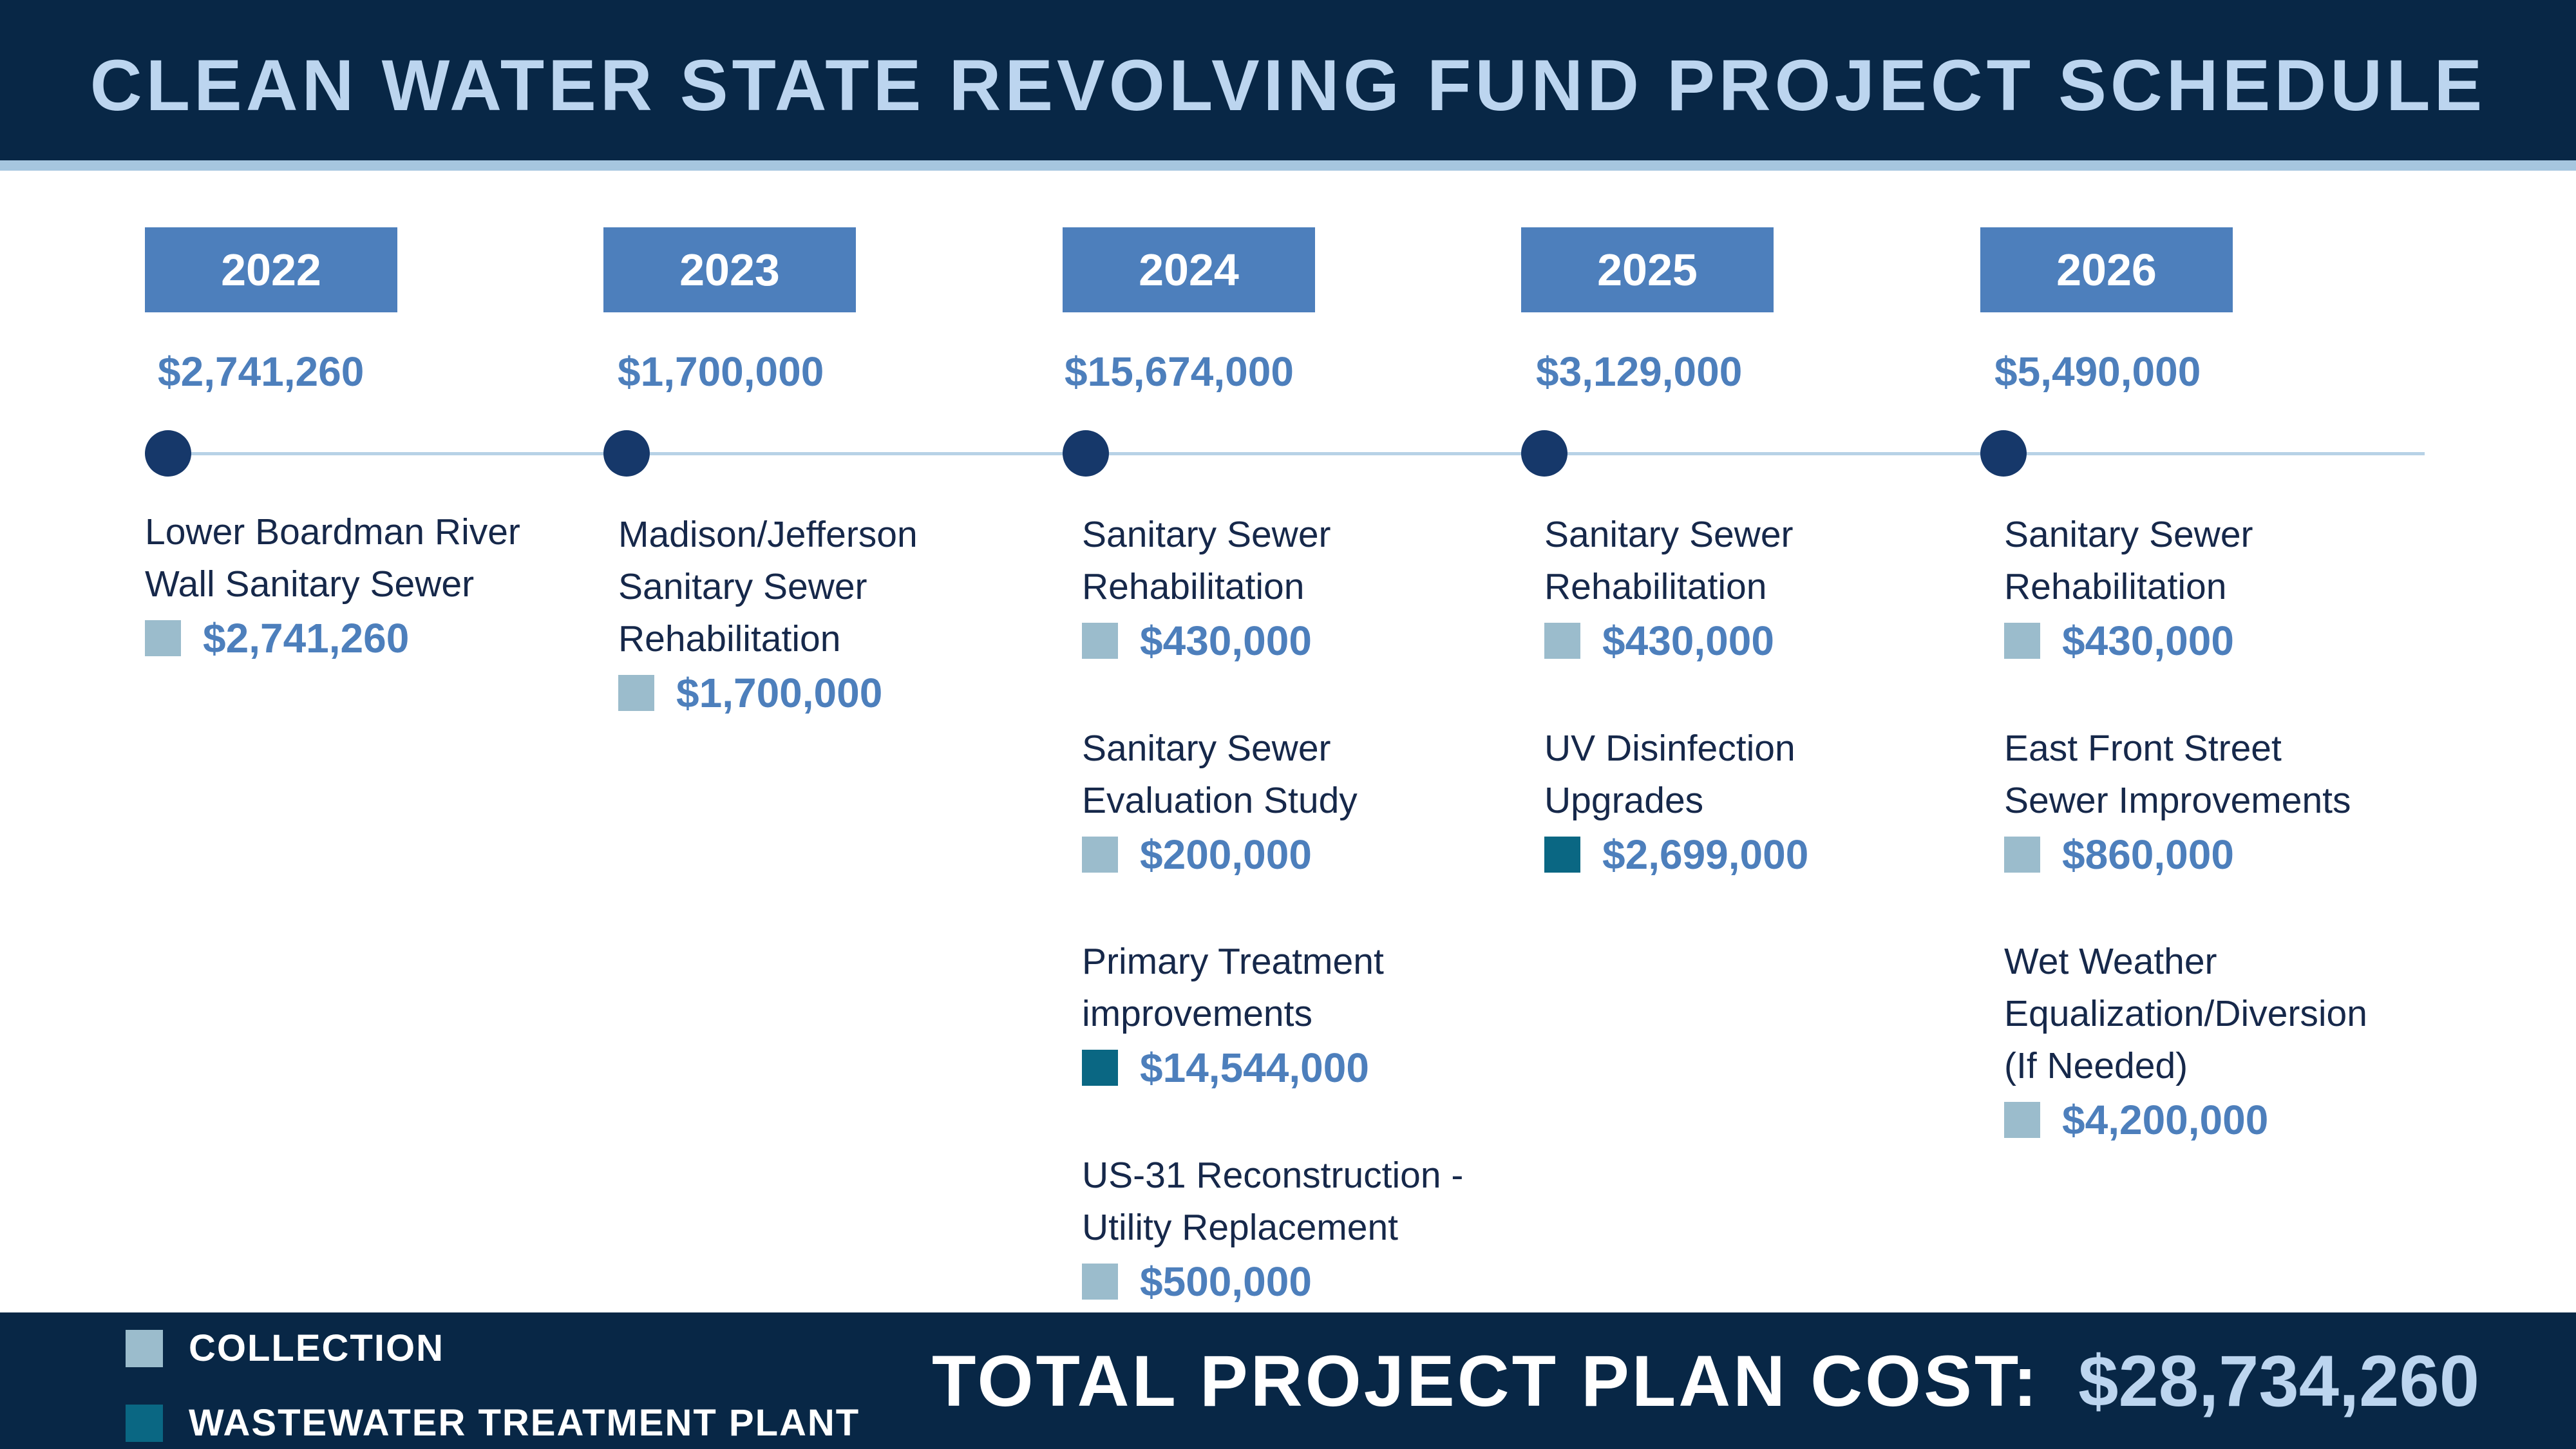 Image resolution: width=2576 pixels, height=1449 pixels. What do you see at coordinates (310, 585) in the screenshot?
I see `project-name-line: Wall Sanitary Sewer` at bounding box center [310, 585].